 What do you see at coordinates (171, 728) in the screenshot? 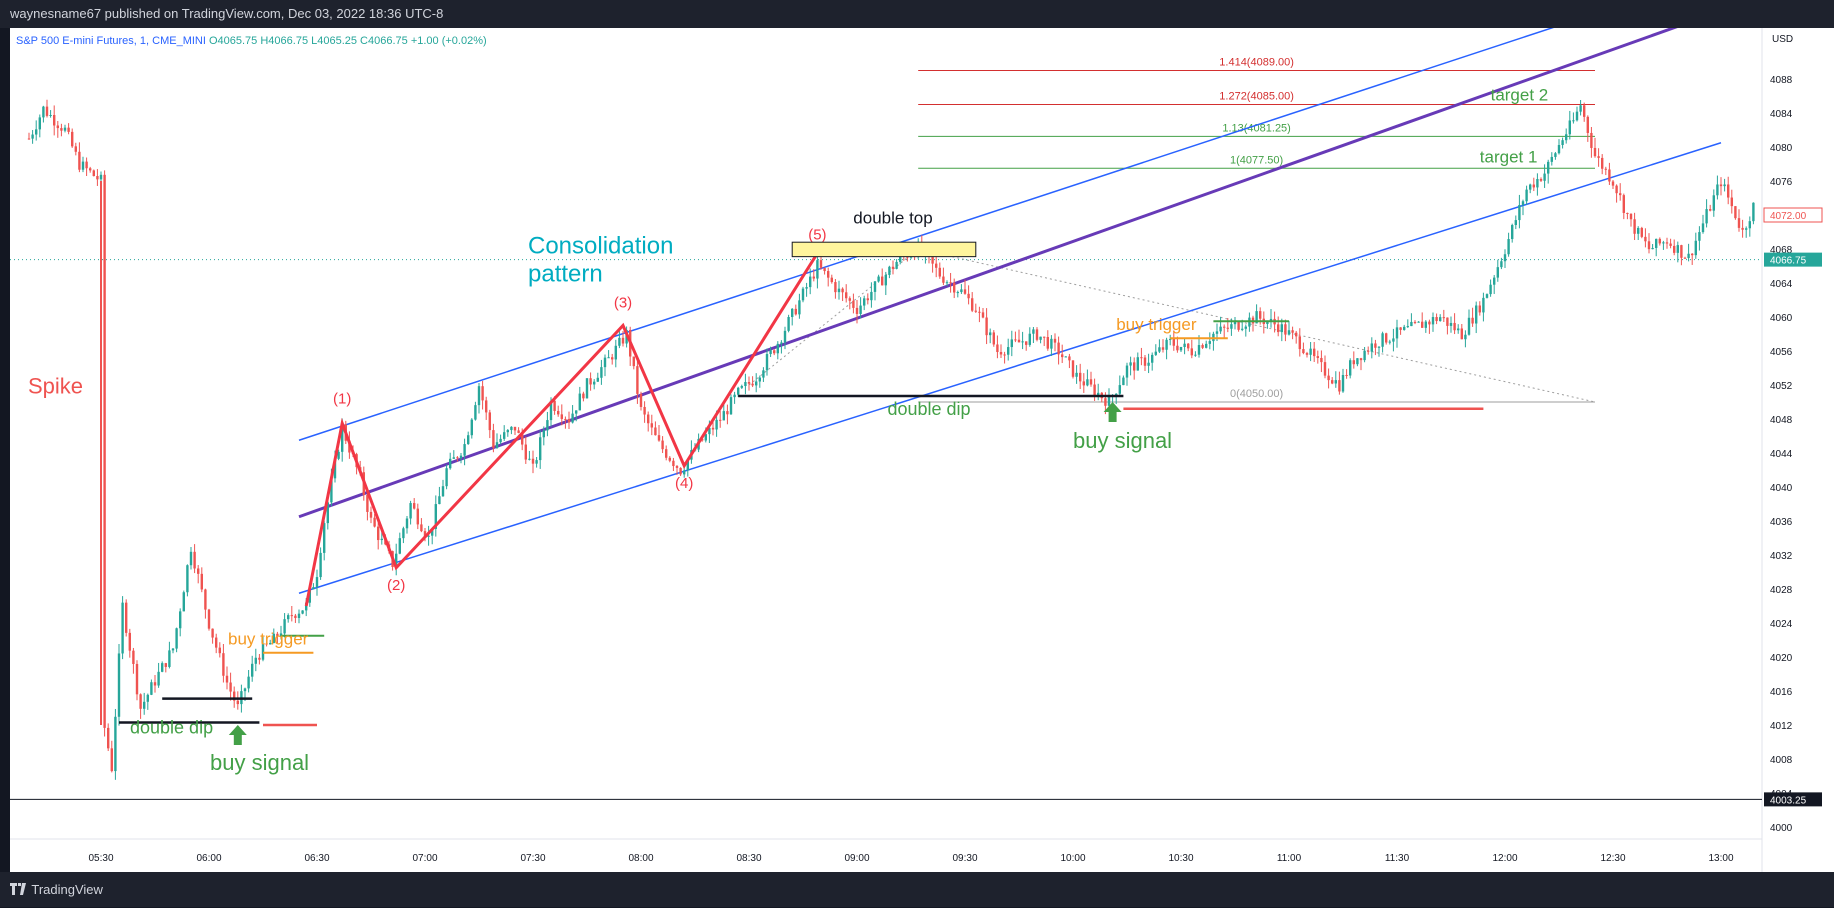
I see `double-dip-label-left: double dip` at bounding box center [171, 728].